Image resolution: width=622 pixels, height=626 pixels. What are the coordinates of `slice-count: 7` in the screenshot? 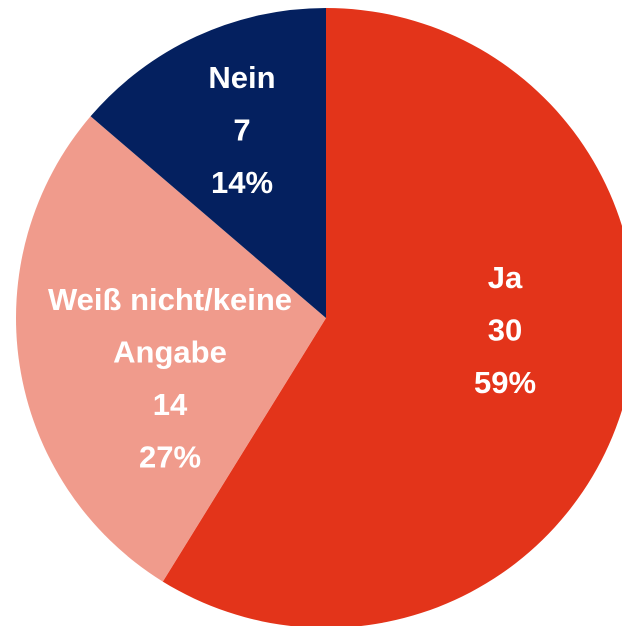 It's located at (241, 130).